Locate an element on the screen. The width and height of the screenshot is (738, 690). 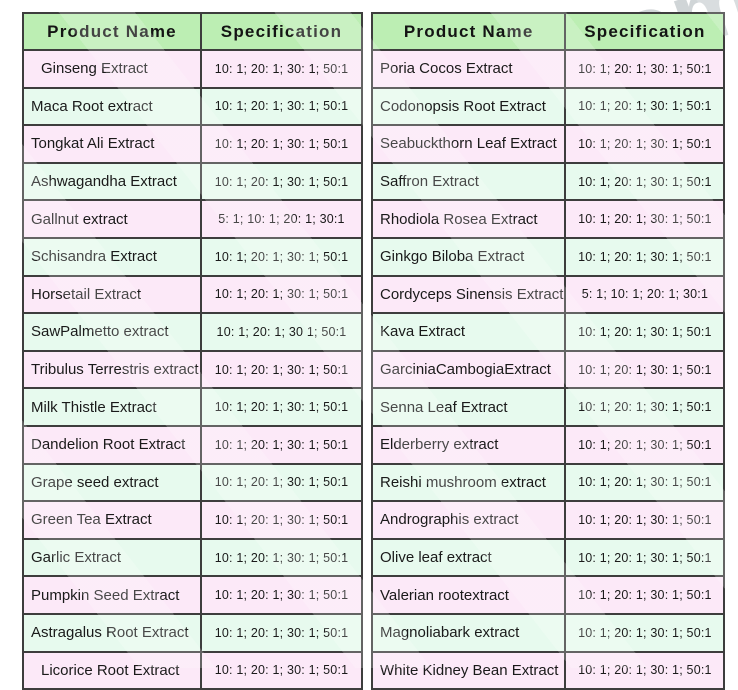
table-row: Gallnut extract 5: 1; 10: 1; 20: 1; 30:1 is located at coordinates (192, 219).